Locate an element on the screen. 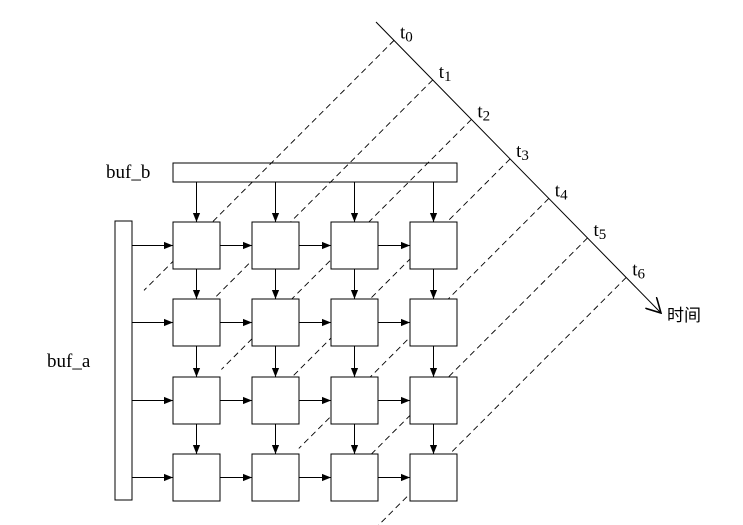 The width and height of the screenshot is (743, 525). time-tick-label: t0 is located at coordinates (406, 33).